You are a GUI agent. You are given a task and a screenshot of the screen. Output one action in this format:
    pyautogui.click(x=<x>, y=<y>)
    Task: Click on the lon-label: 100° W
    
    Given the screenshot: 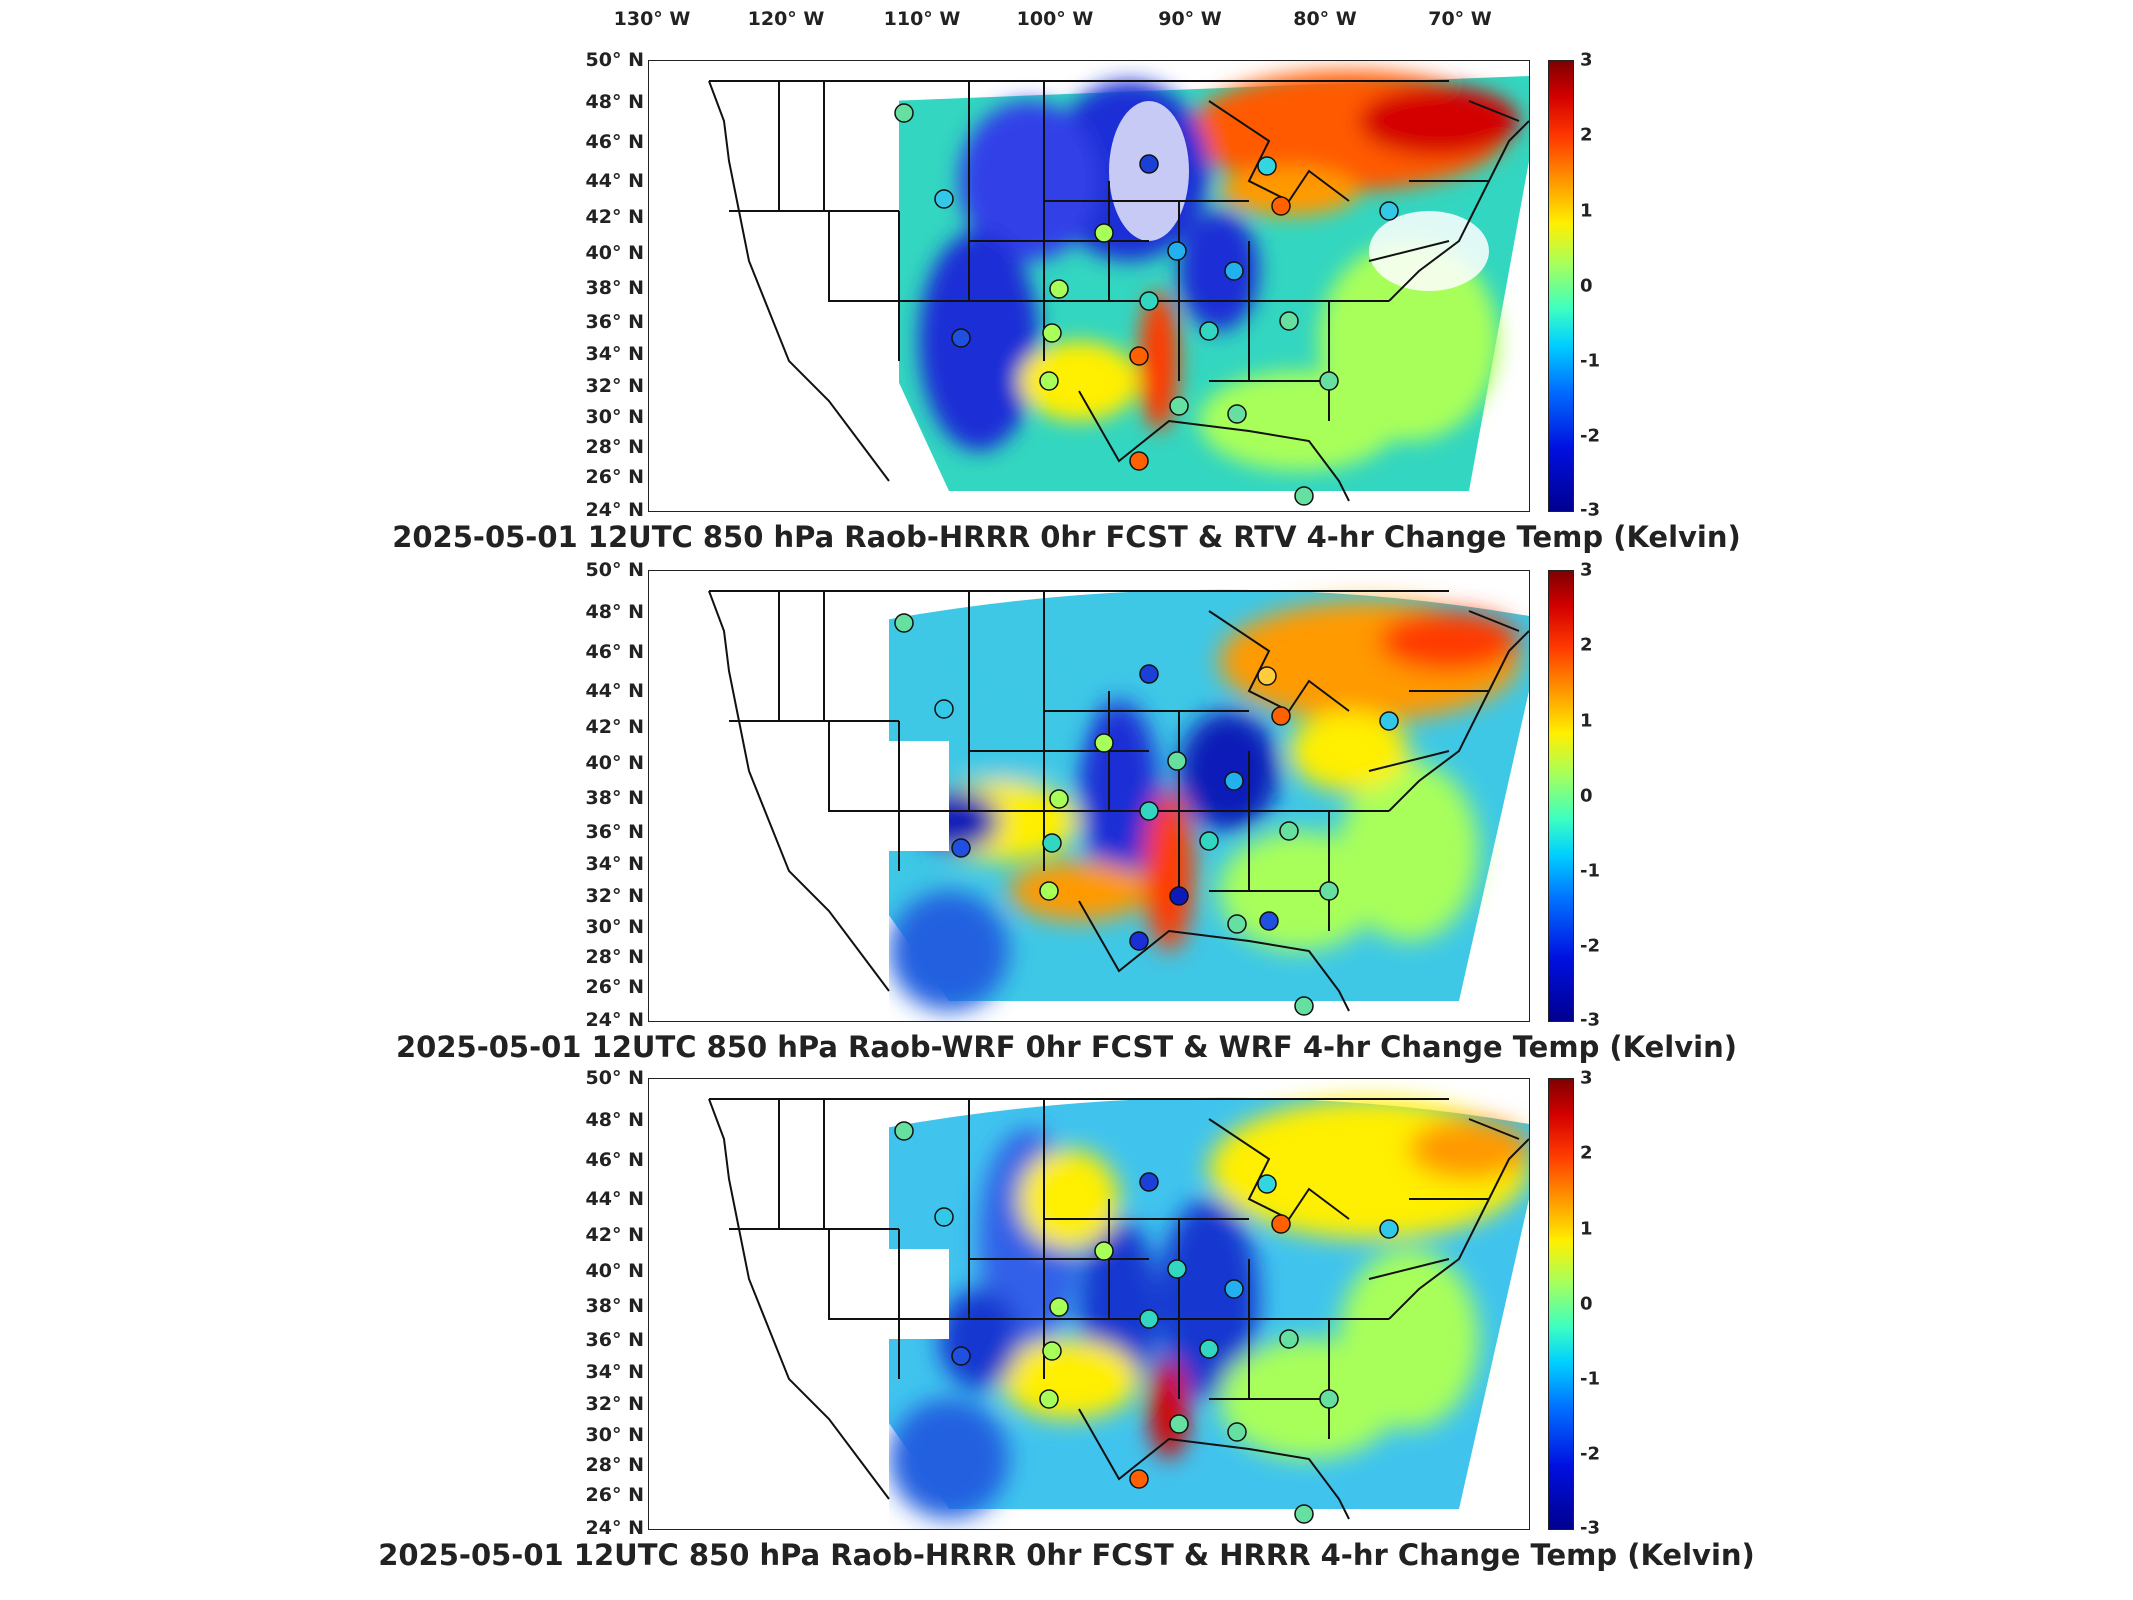 What is the action you would take?
    pyautogui.click(x=1055, y=19)
    